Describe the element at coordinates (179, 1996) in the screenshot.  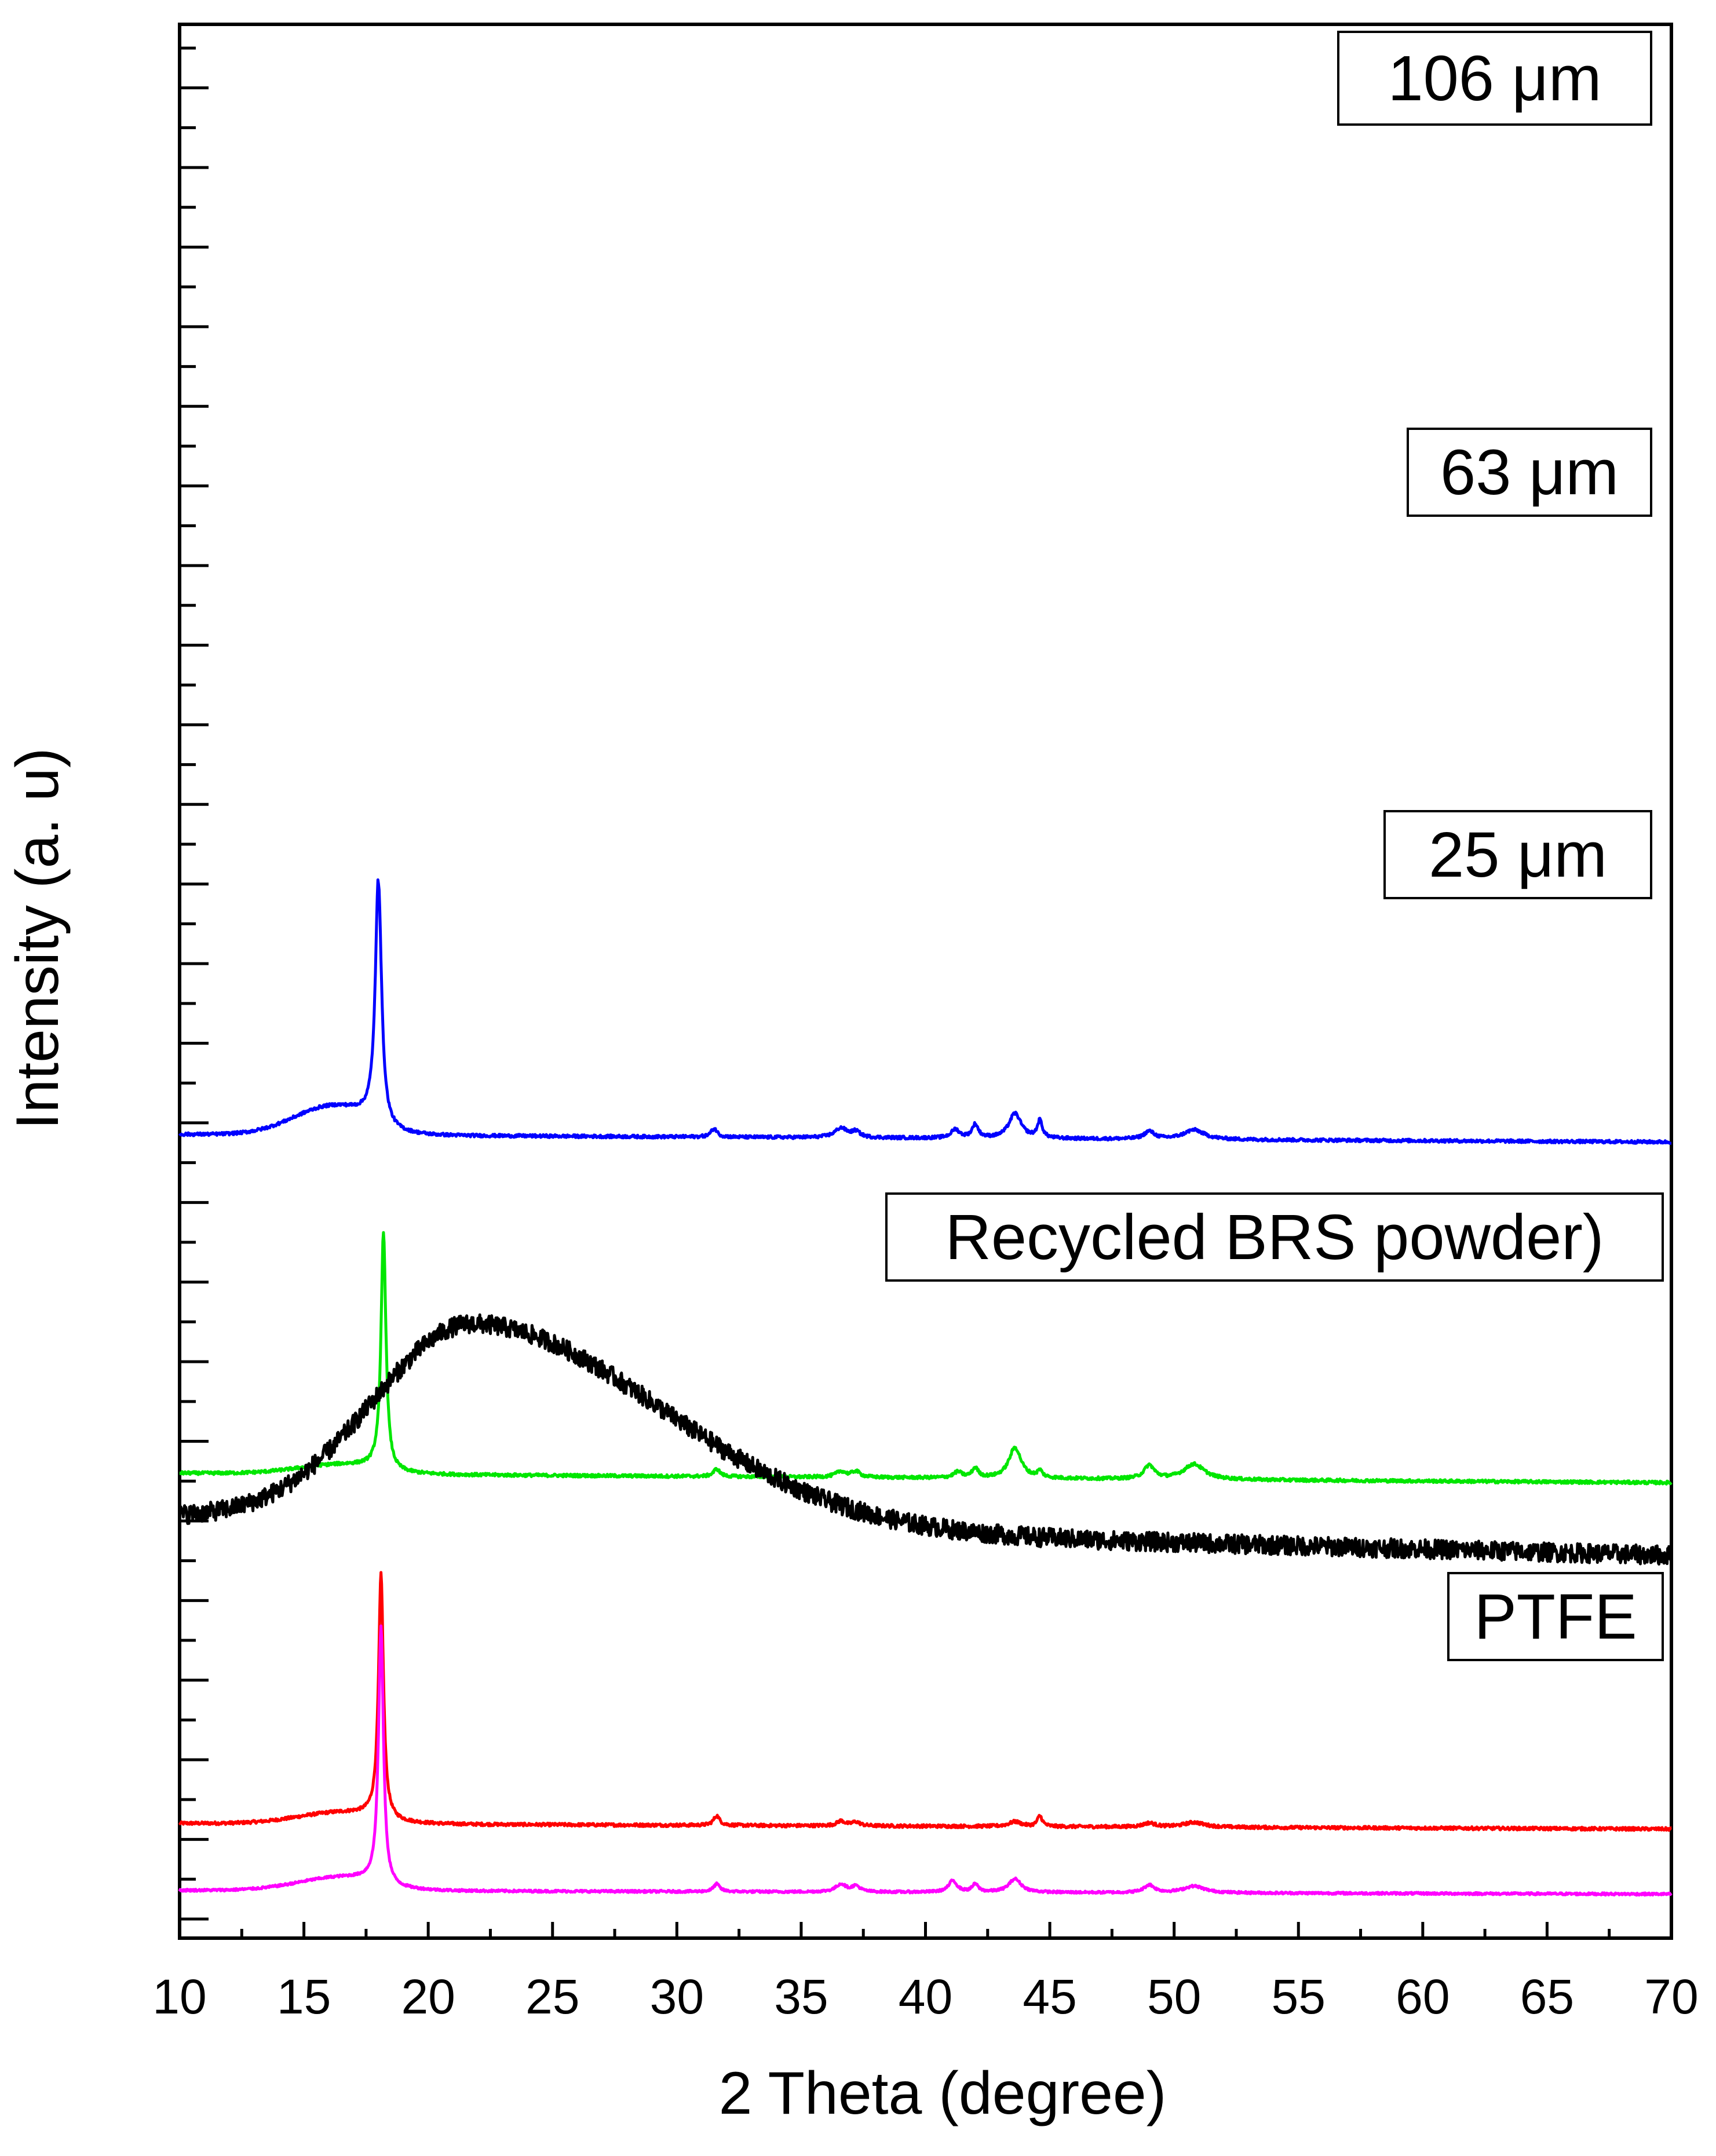
I see `x-tick-label: 10` at that location.